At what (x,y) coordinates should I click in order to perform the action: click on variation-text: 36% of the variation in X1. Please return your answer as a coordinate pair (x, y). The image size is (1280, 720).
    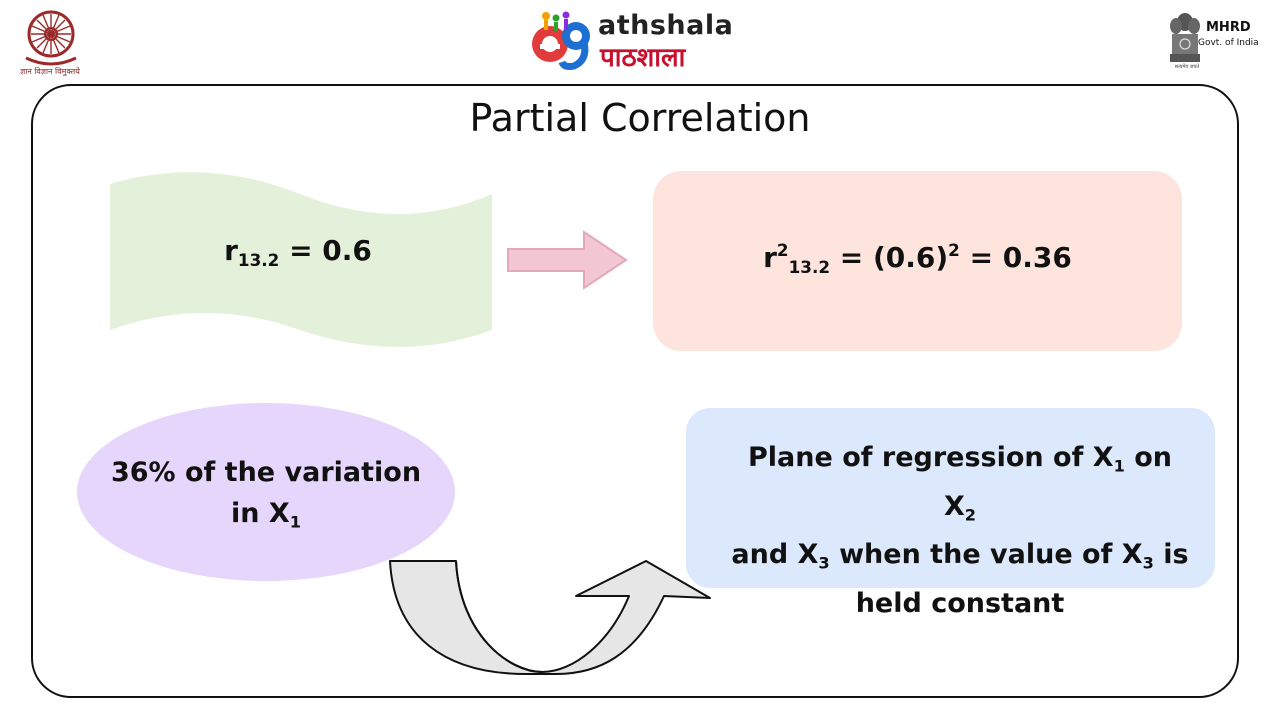
    Looking at the image, I should click on (266, 497).